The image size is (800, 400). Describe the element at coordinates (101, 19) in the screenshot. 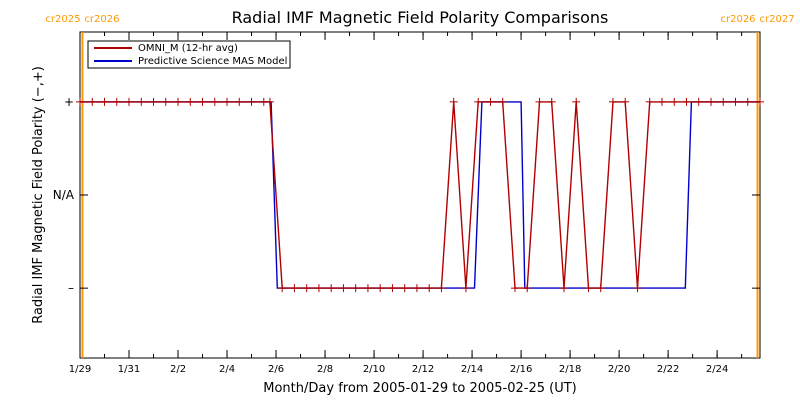

I see `carrington-label-after: cr2026` at that location.